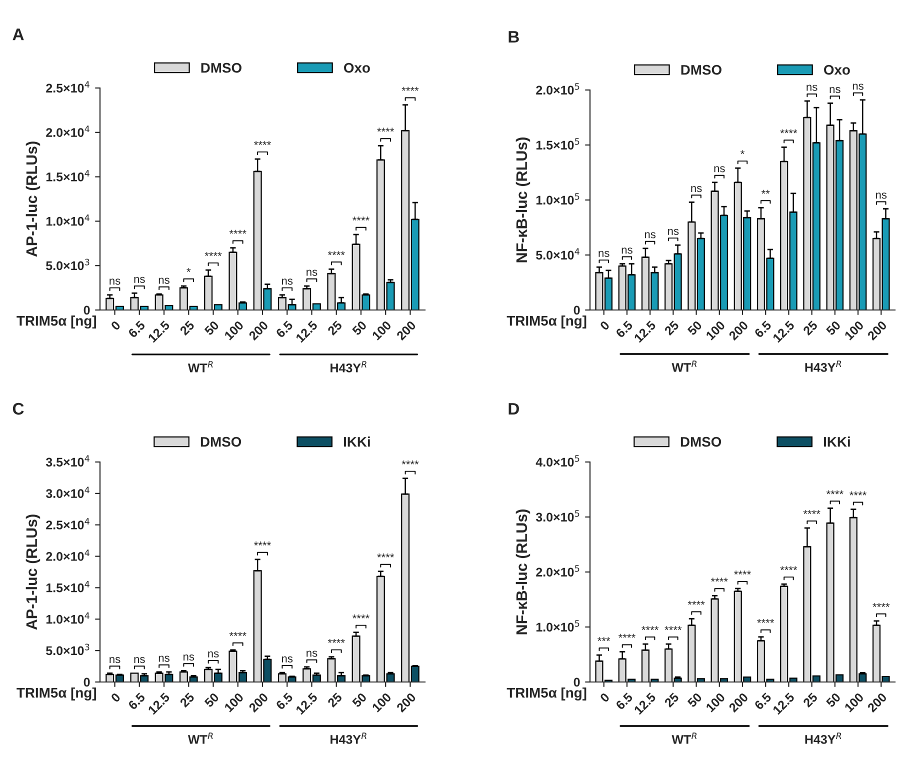  Describe the element at coordinates (558, 144) in the screenshot. I see `y-tick-label: 1.5×10$^{5}$` at that location.